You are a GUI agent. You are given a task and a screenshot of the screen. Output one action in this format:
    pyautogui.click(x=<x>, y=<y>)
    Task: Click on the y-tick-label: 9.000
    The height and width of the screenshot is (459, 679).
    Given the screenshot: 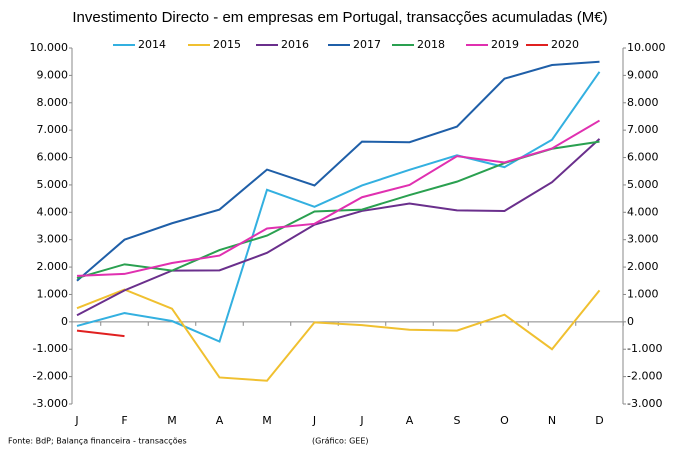 What is the action you would take?
    pyautogui.click(x=53, y=74)
    